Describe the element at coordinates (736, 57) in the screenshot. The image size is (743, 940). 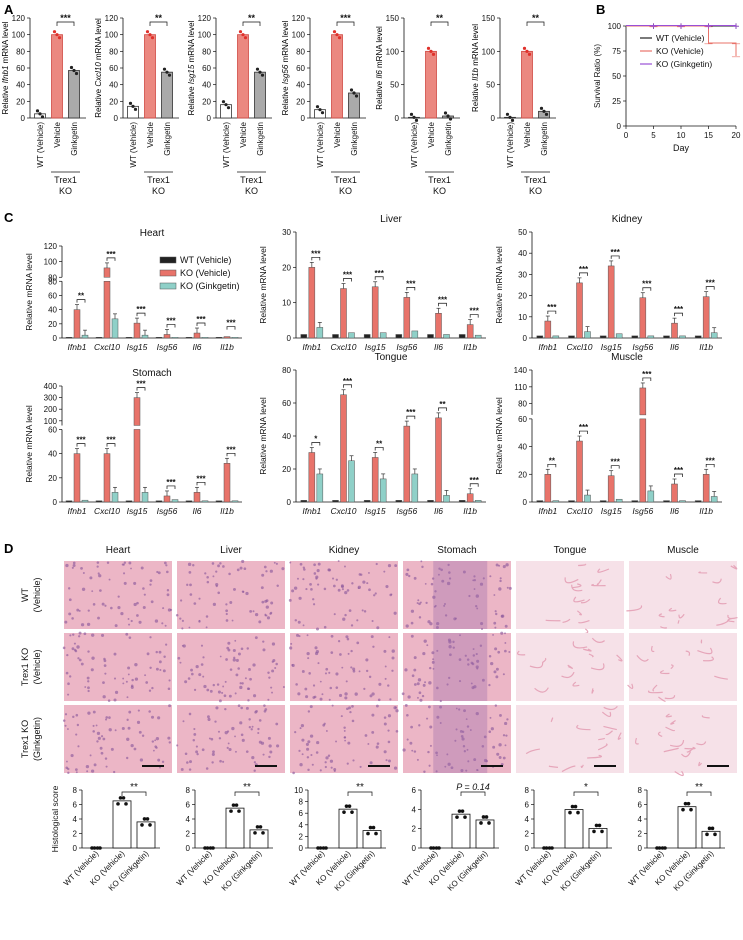
I see `b-point-1: —` at that location.